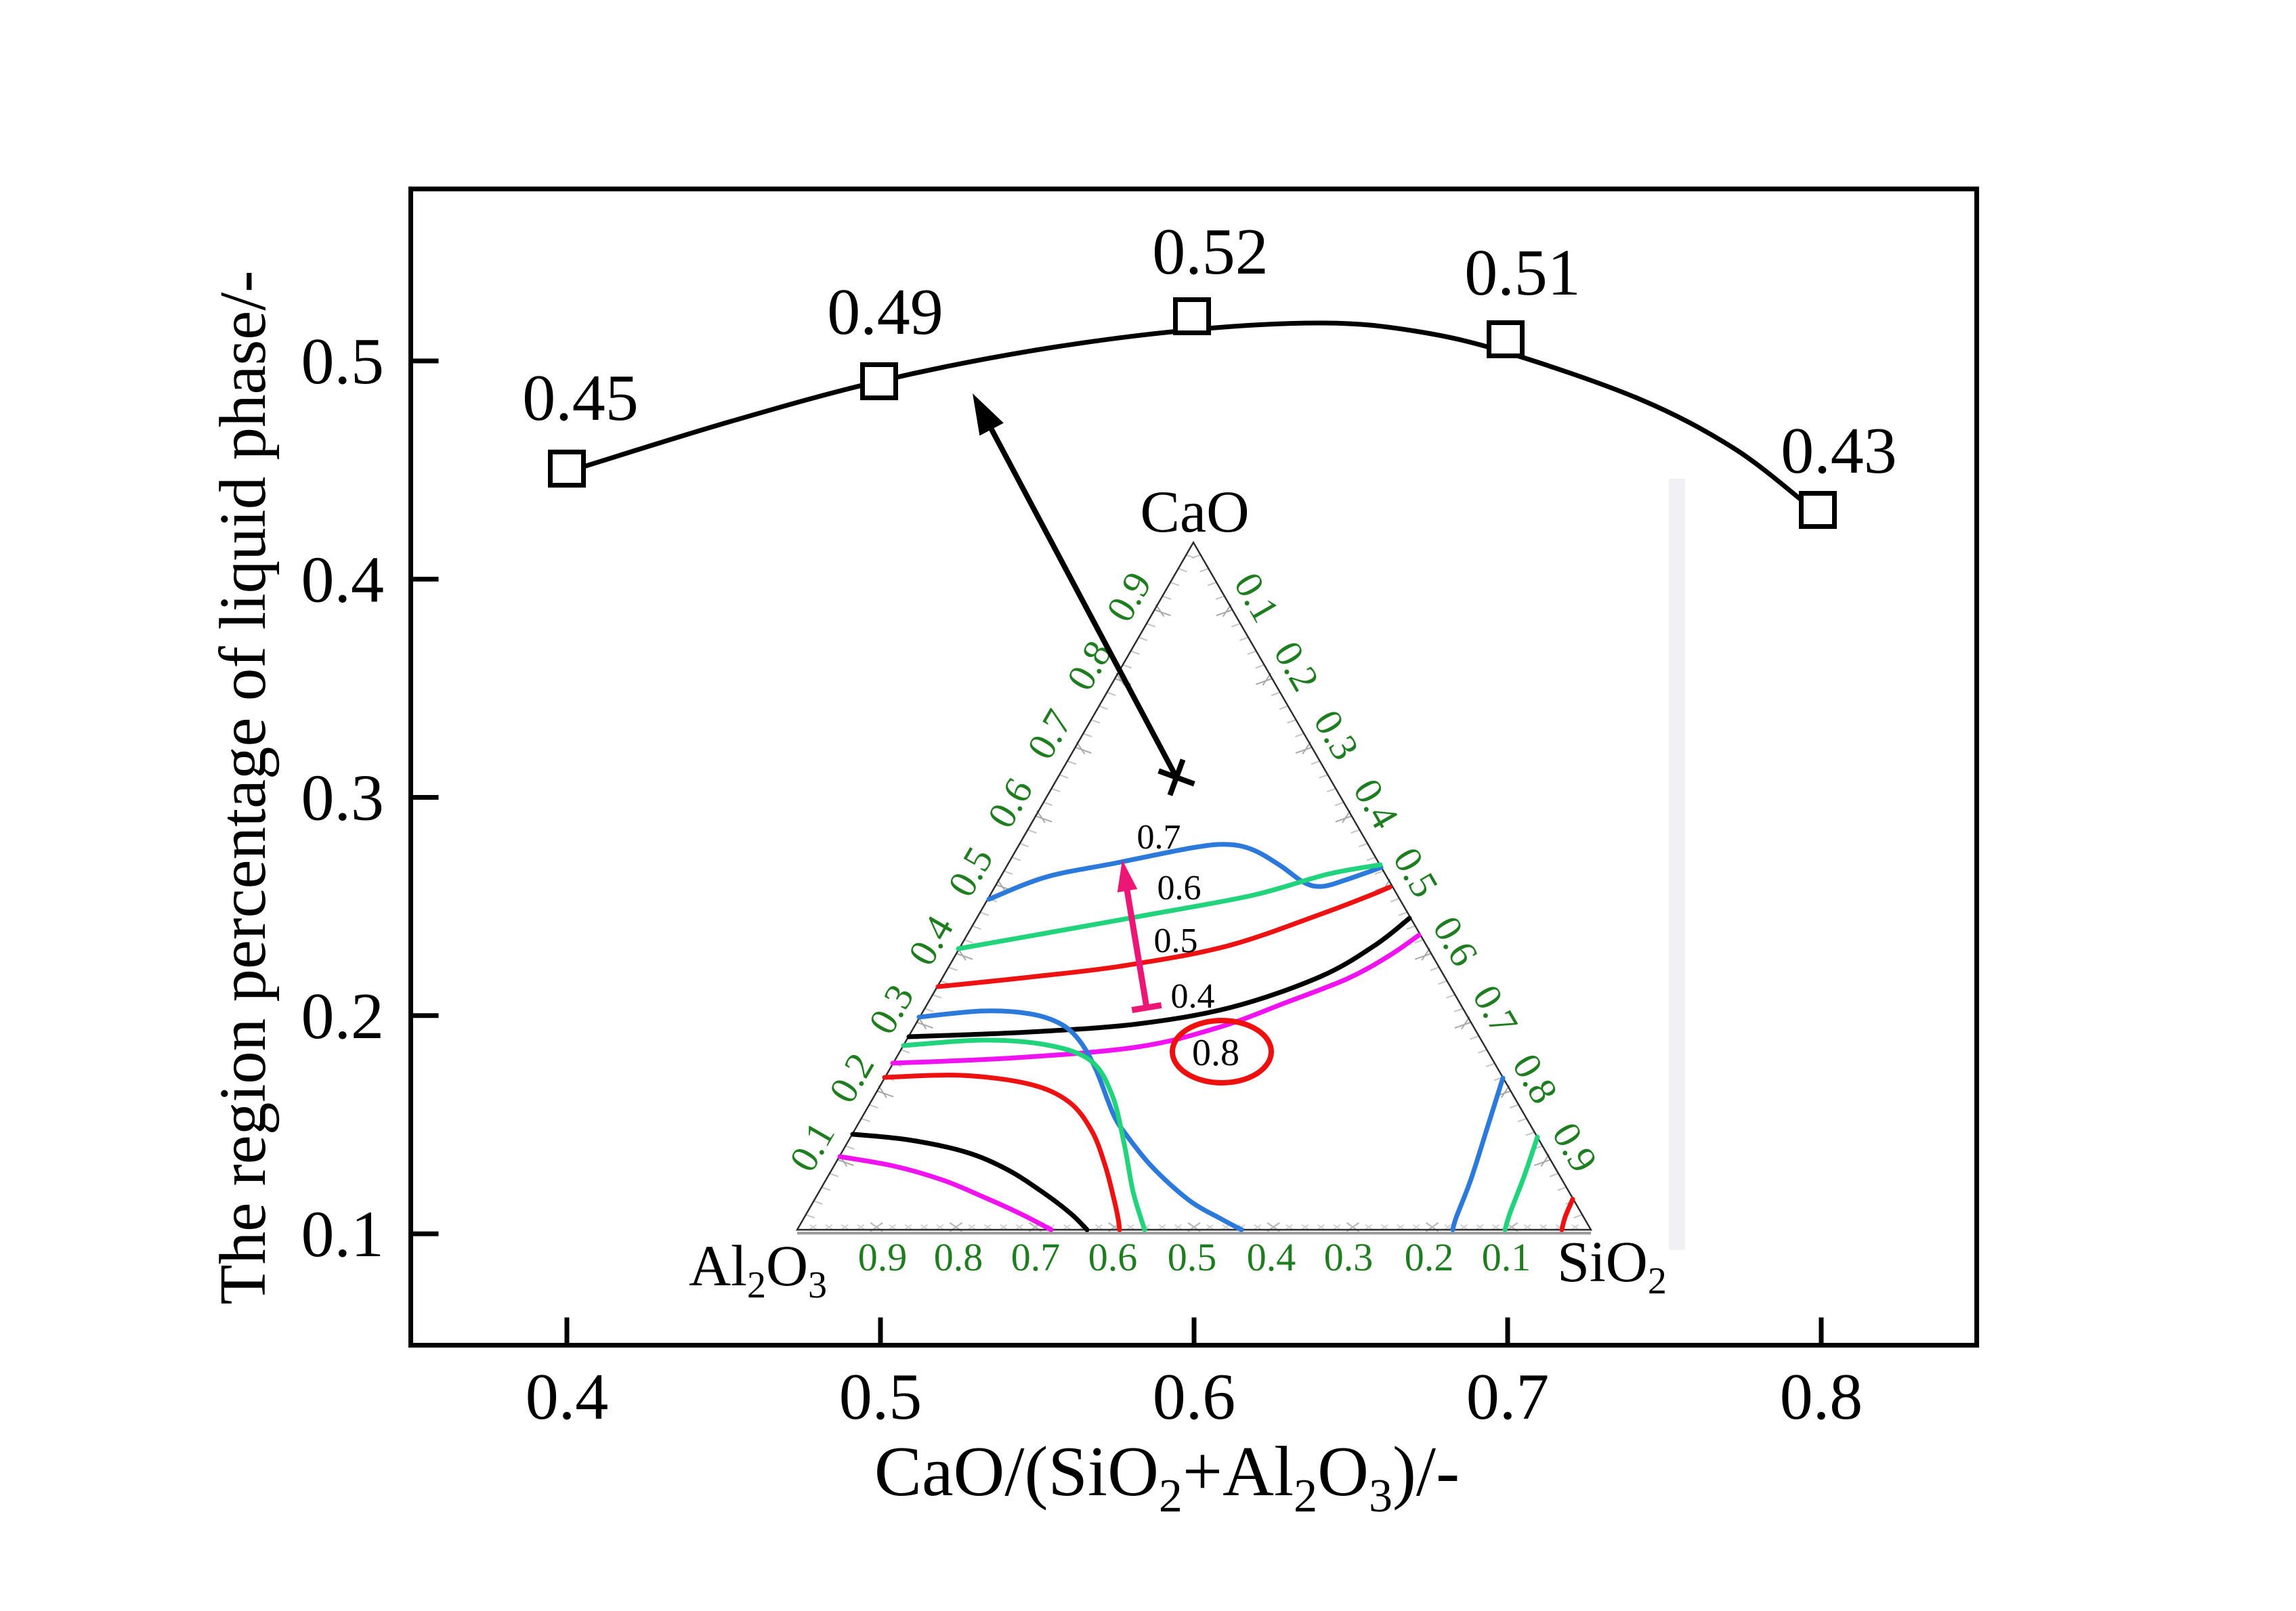 The height and width of the screenshot is (1611, 2296). Describe the element at coordinates (580, 398) in the screenshot. I see `svg-text: 0.45` at that location.